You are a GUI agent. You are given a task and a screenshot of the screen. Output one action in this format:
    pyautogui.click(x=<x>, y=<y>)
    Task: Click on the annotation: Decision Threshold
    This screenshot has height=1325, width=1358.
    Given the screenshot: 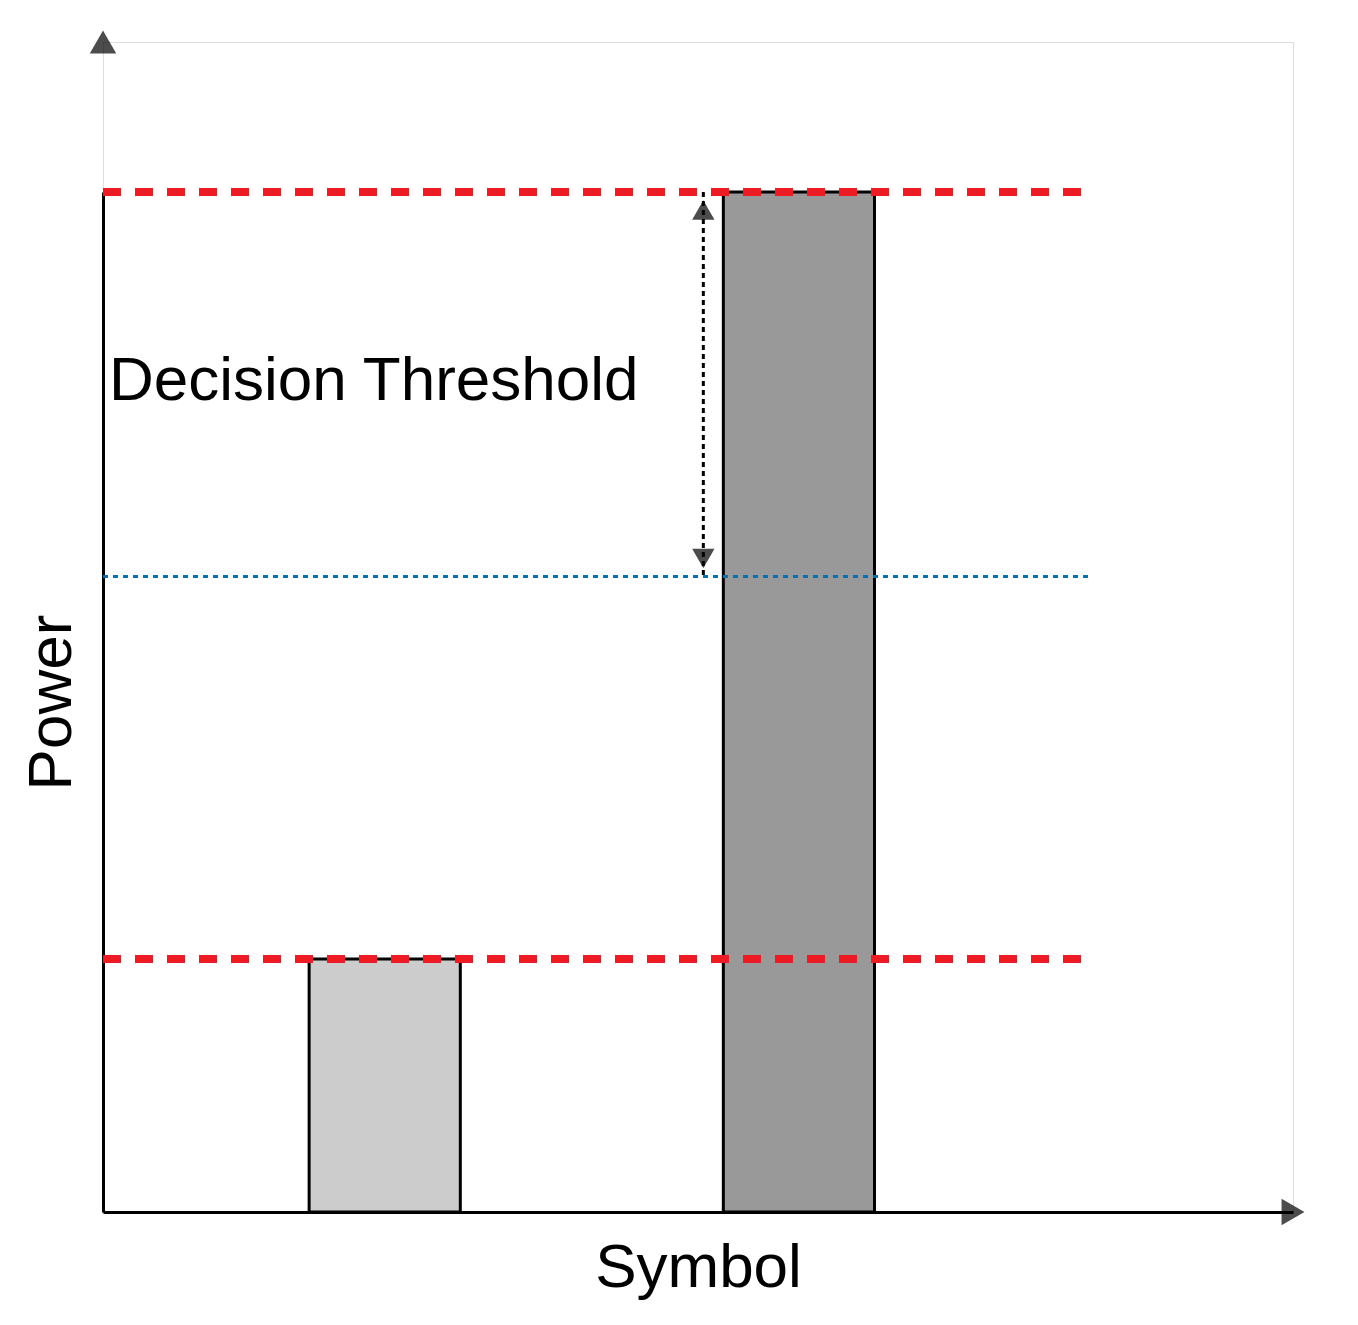 What is the action you would take?
    pyautogui.click(x=374, y=379)
    